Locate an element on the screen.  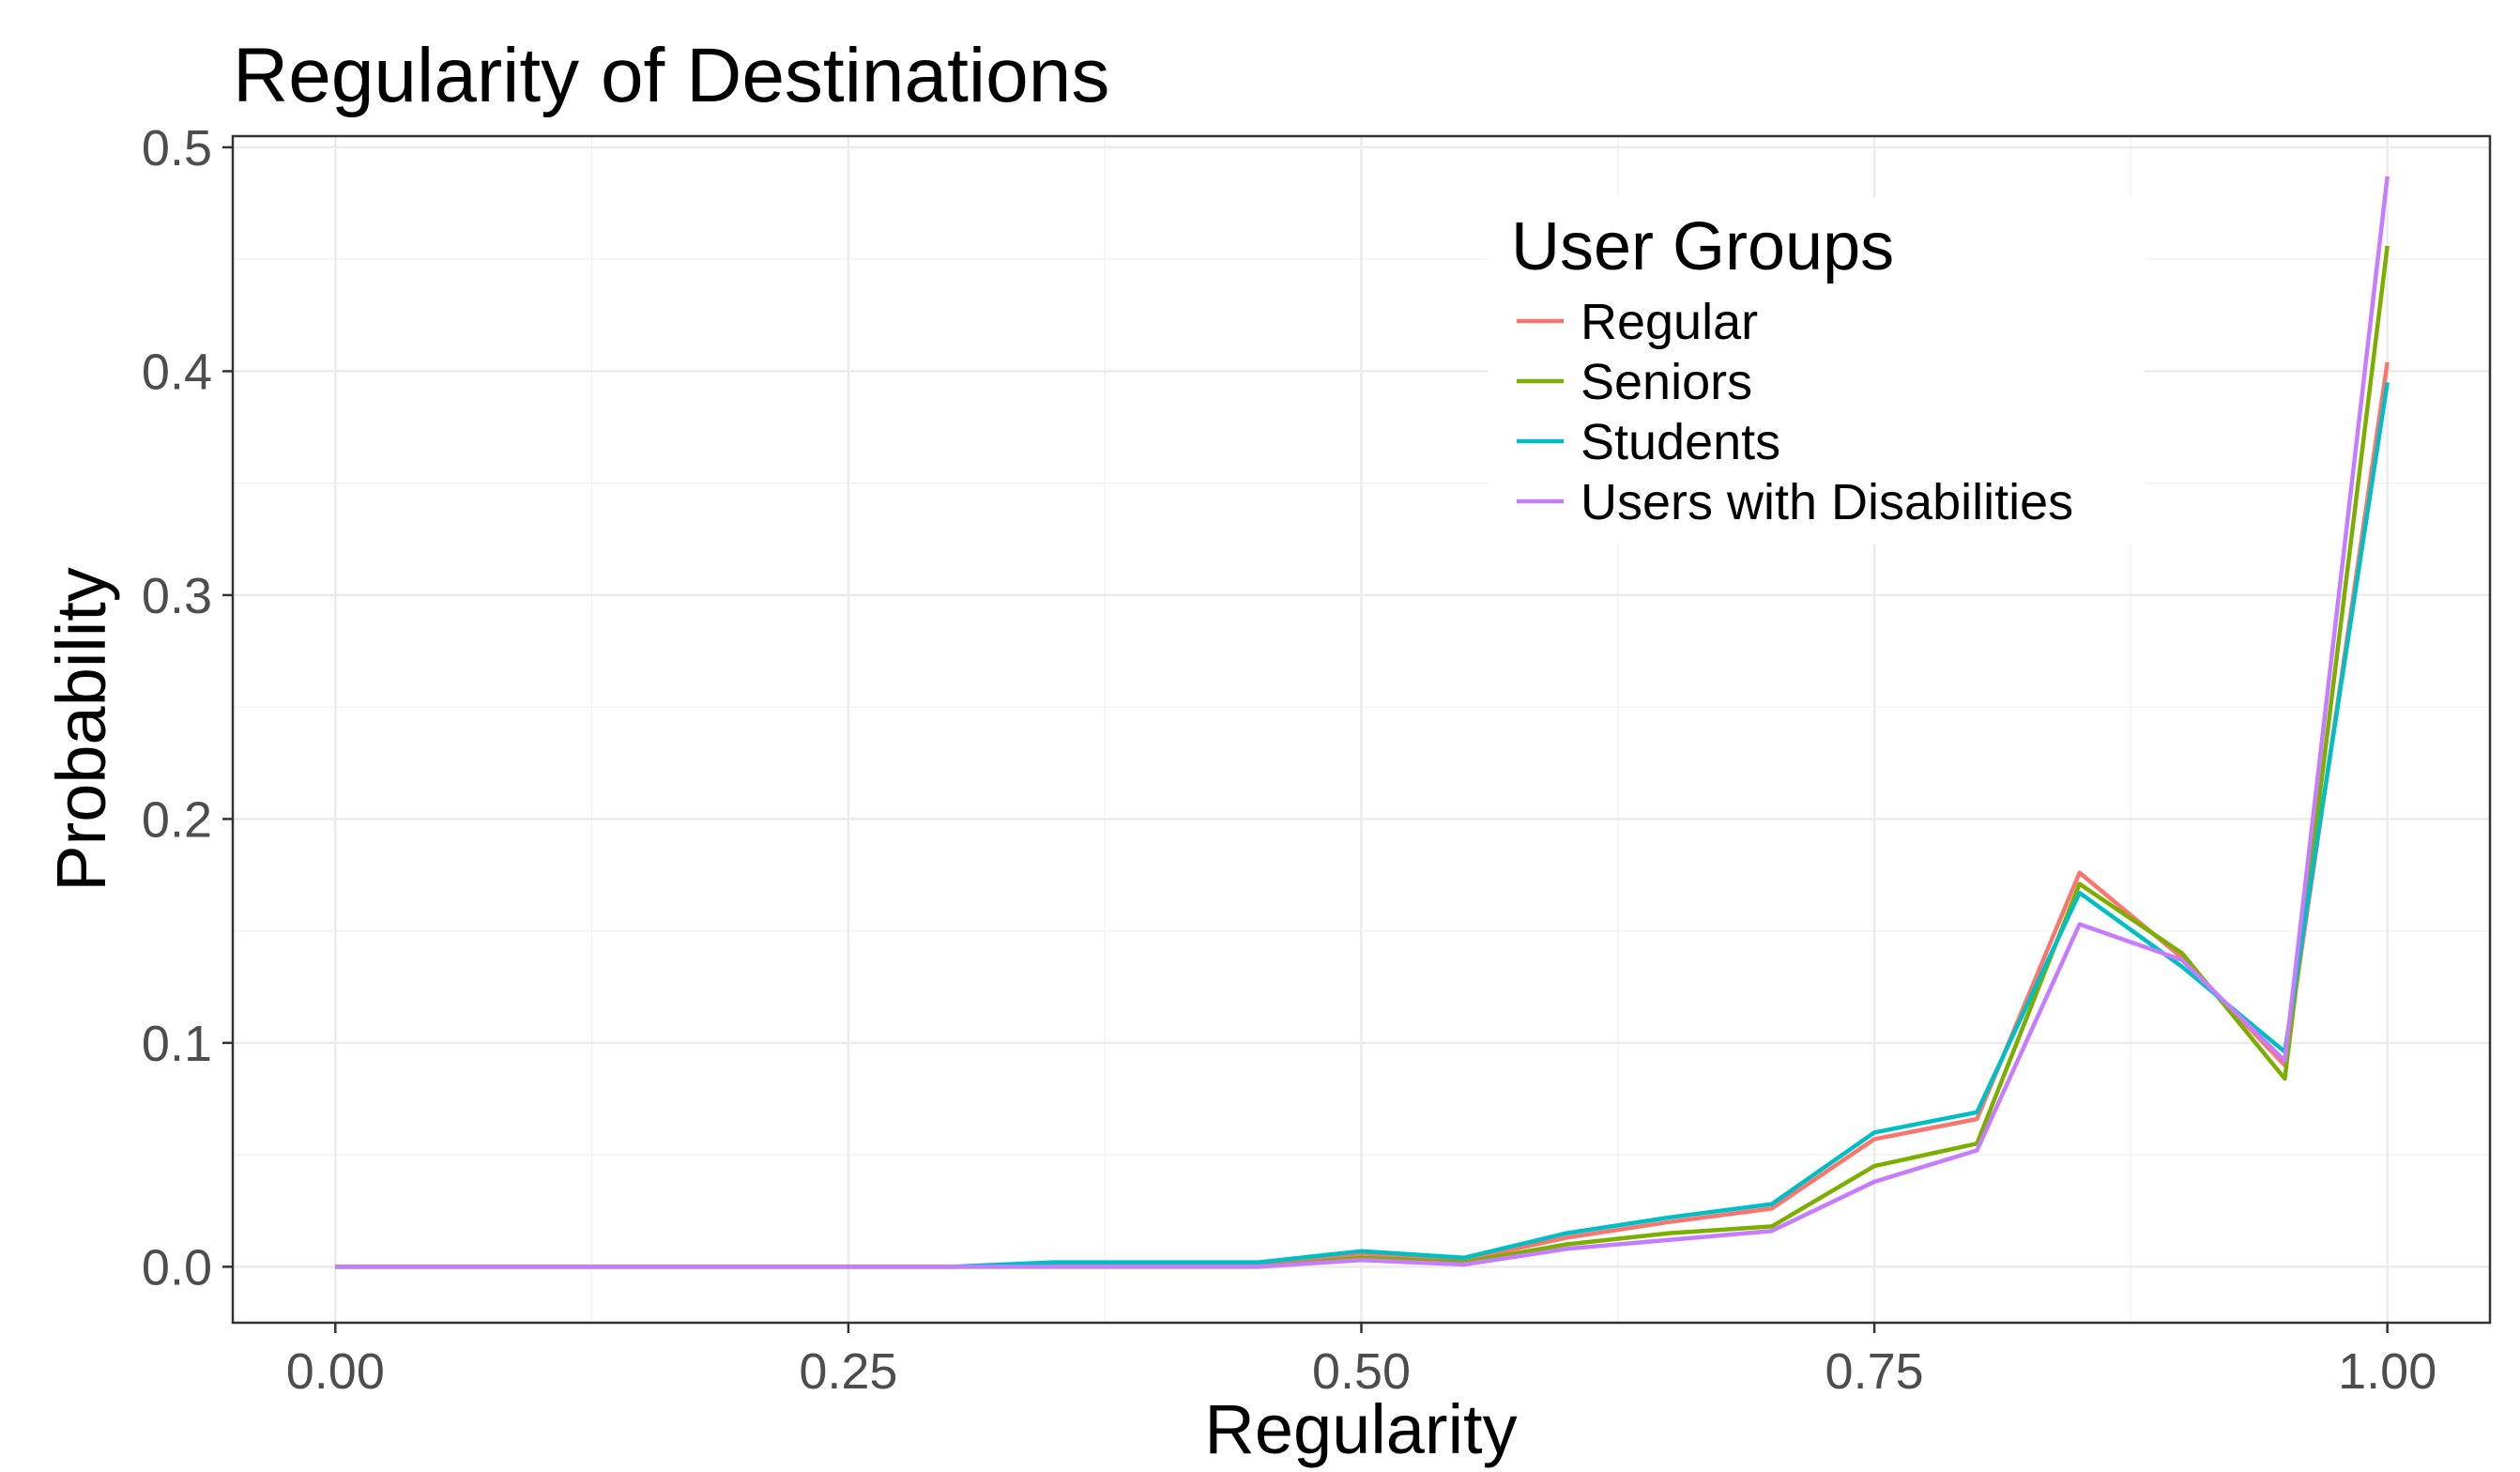
x-axis-title: Regularity is located at coordinates (1360, 1429).